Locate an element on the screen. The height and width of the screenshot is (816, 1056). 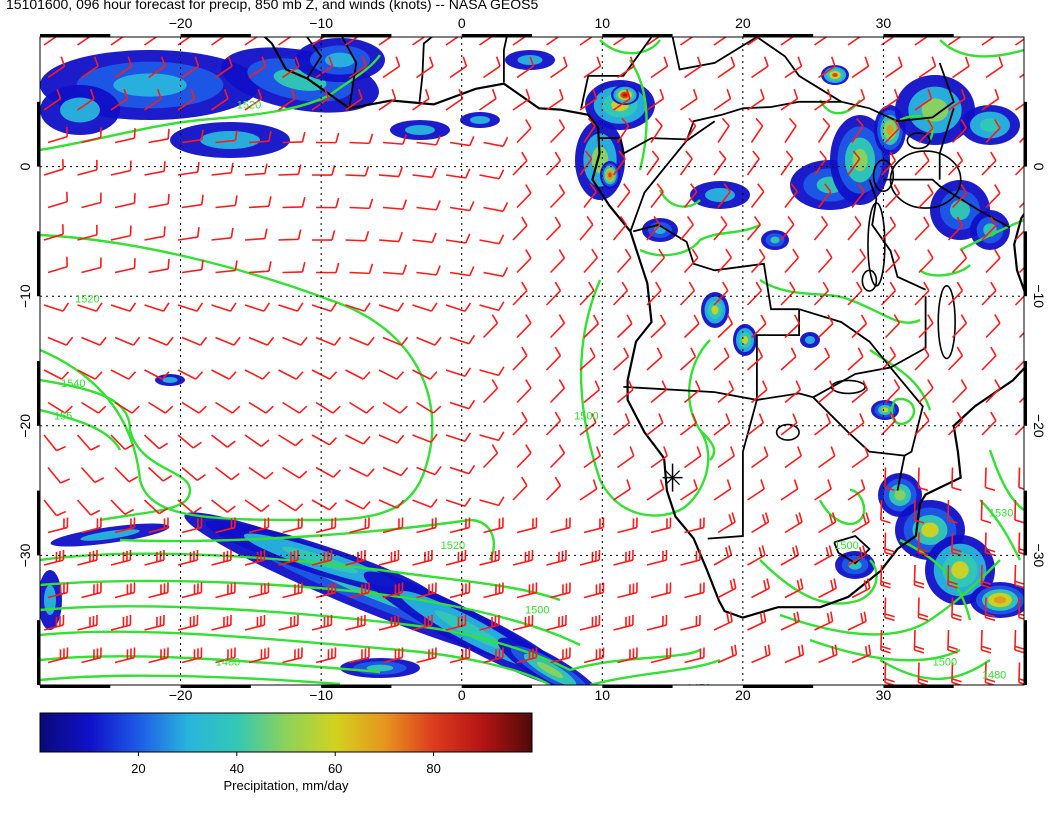
station-marker-icon is located at coordinates (672, 477).